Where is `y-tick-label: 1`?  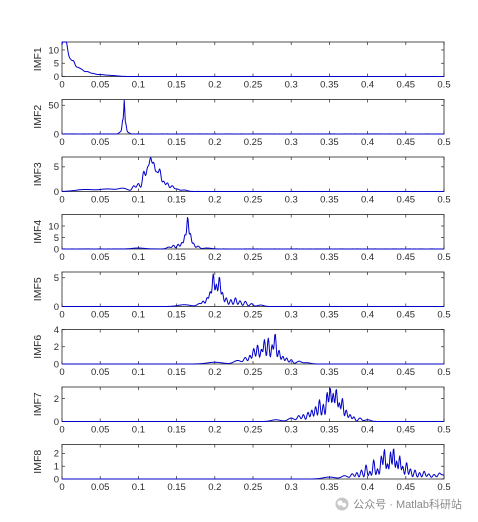
y-tick-label: 1 is located at coordinates (56, 467).